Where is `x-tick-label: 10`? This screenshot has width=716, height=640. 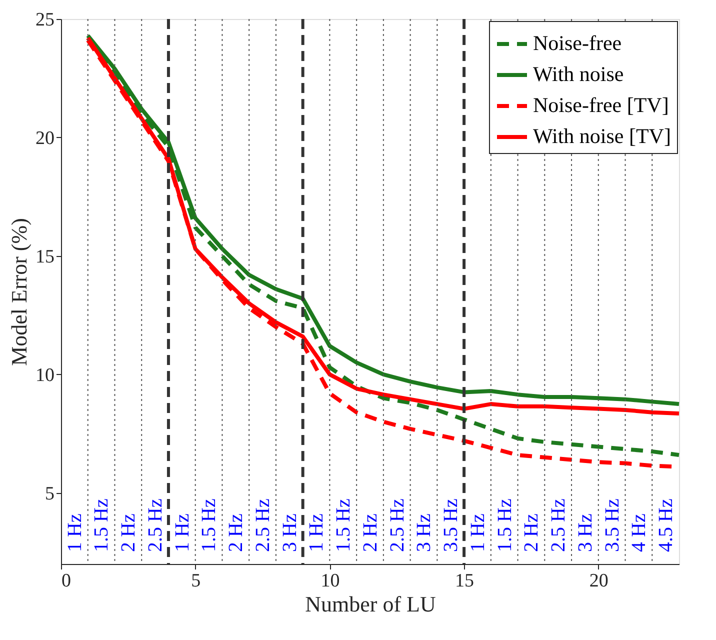 x-tick-label: 10 is located at coordinates (330, 581).